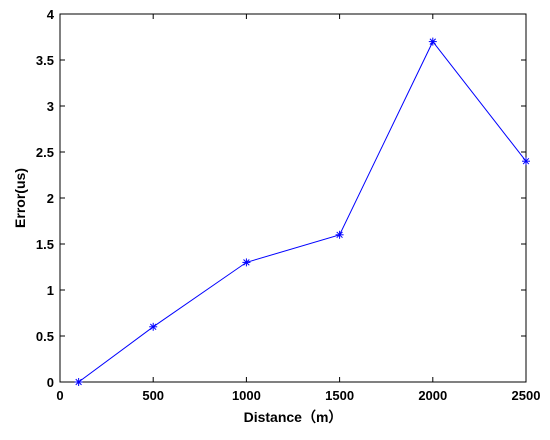 The image size is (550, 440). I want to click on y-tick-label: 1.5, so click(45, 244).